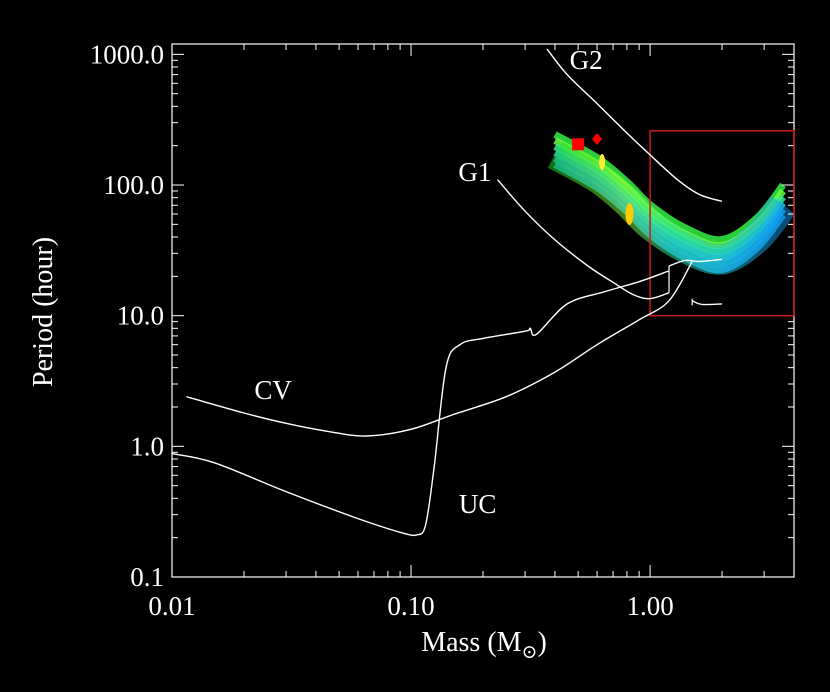  I want to click on x-axis-title-close: ), so click(541, 642).